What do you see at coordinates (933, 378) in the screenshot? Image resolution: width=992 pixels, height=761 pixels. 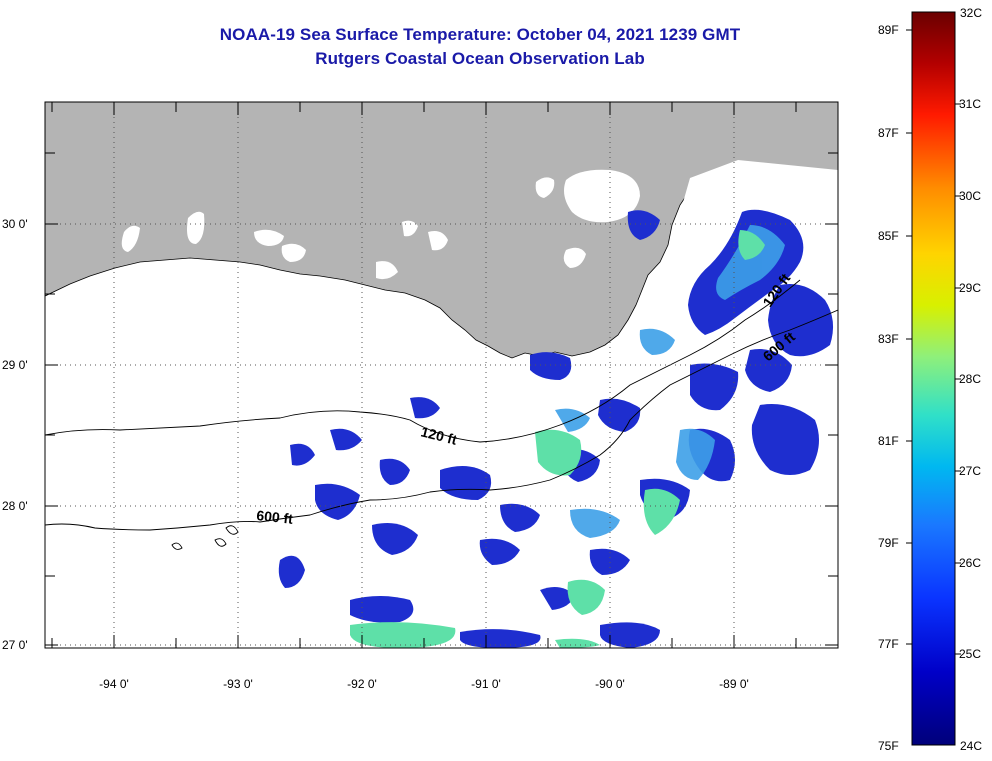 I see `colorbar` at bounding box center [933, 378].